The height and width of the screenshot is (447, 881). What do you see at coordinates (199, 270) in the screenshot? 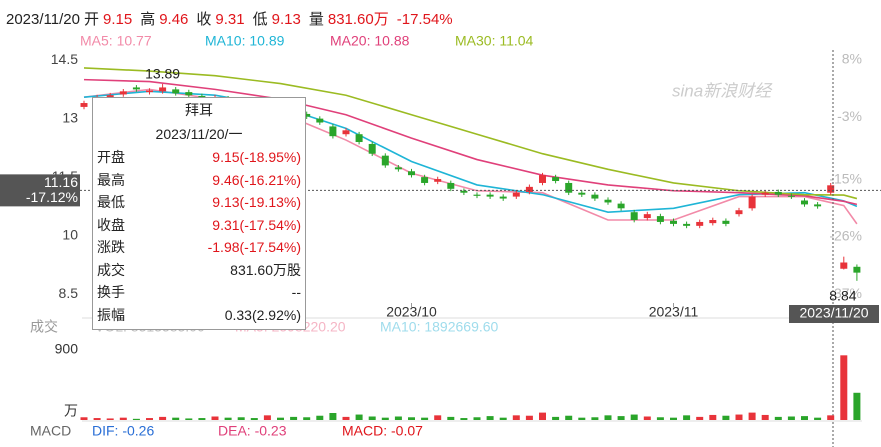
I see `tooltip-row: 成交 831.60万股` at bounding box center [199, 270].